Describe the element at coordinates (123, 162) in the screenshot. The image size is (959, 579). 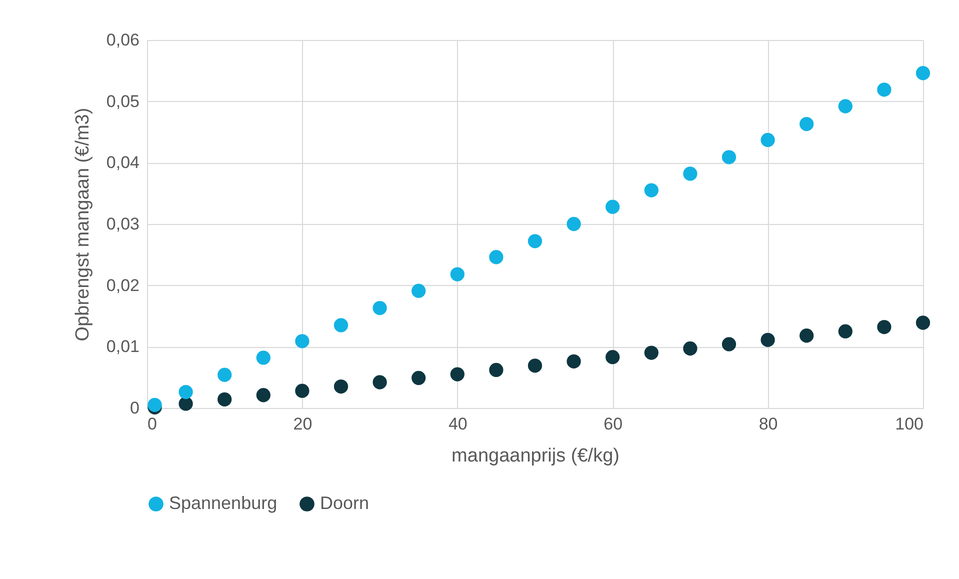
I see `y-tick-label: 0,04` at that location.